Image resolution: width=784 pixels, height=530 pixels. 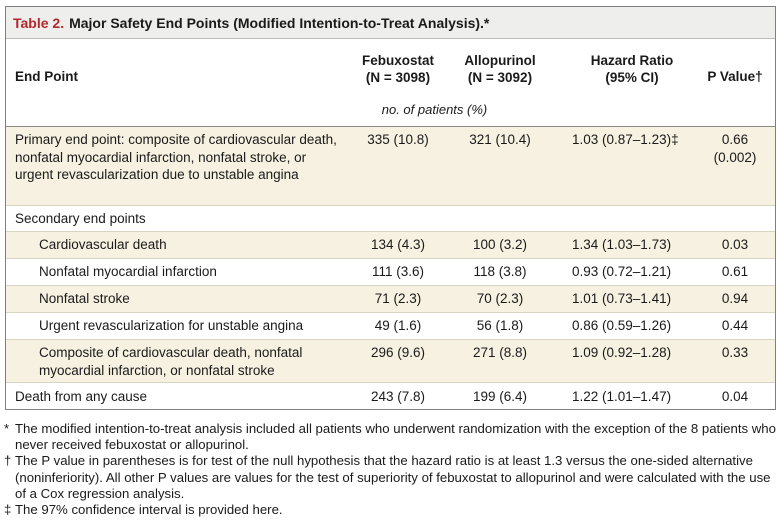 I want to click on row-hazard-ratio: 1.22 (1.01–1.47), so click(x=622, y=396).